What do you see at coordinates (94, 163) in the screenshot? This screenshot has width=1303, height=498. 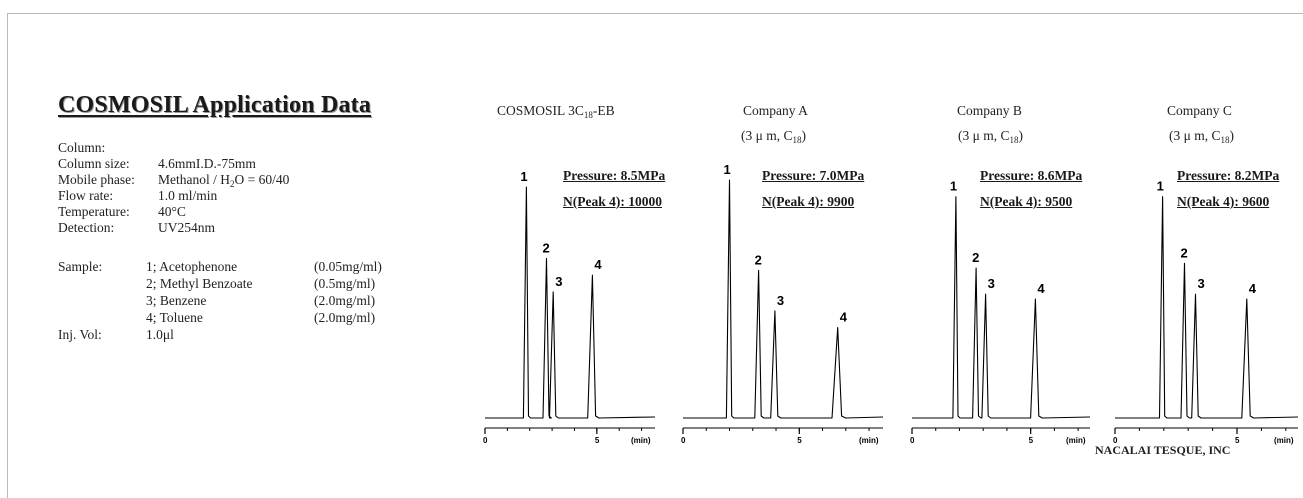 I see `condition-label: Column size:` at bounding box center [94, 163].